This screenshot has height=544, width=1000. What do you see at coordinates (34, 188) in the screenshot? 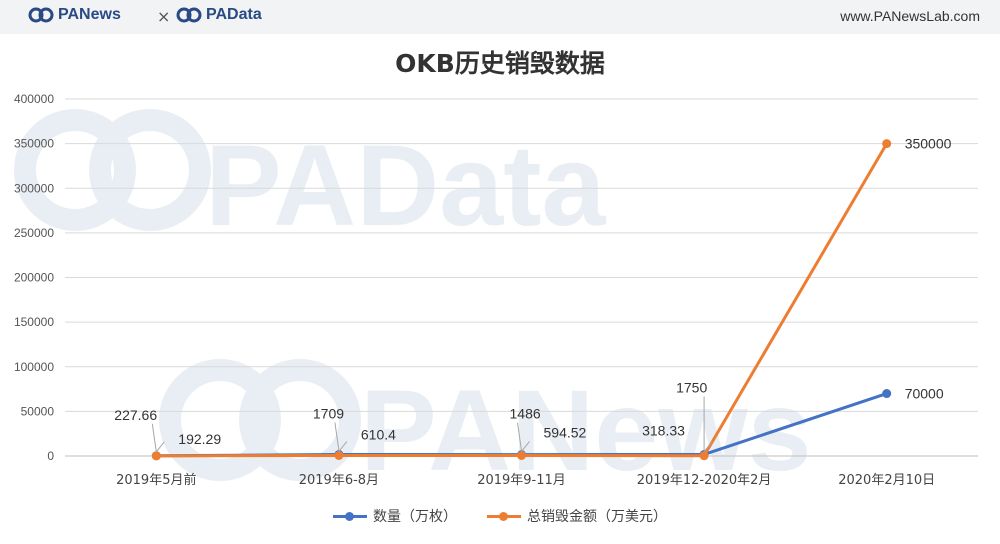
I see `y-tick-label: 300000` at bounding box center [34, 188].